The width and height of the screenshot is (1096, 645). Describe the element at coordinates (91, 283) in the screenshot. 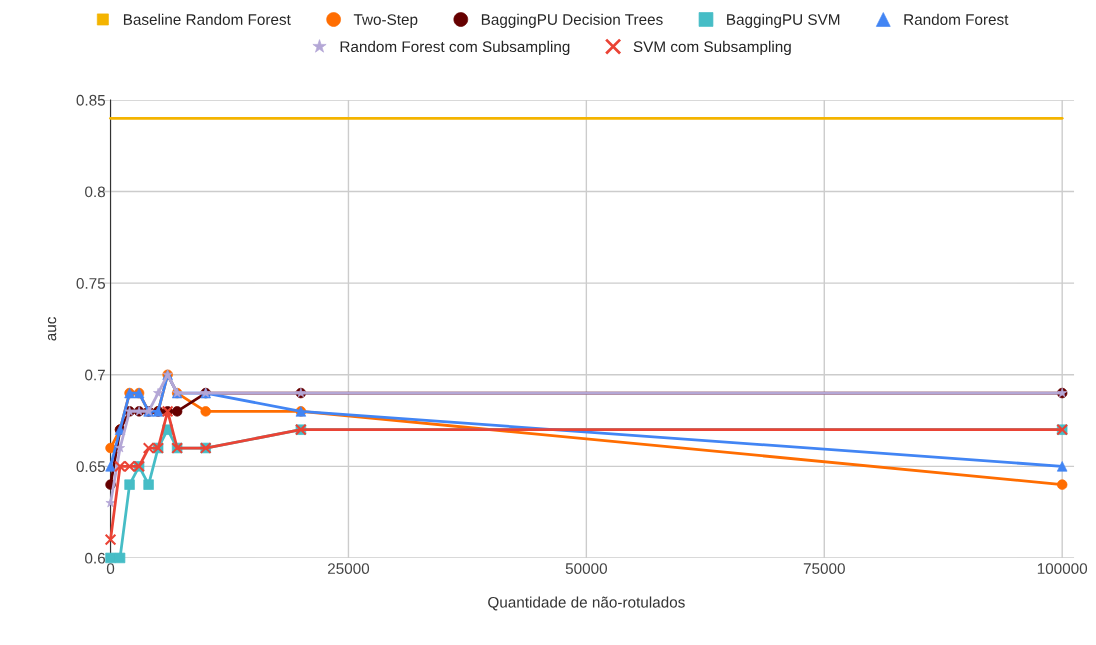

I see `y-tick-label: 0.75` at that location.